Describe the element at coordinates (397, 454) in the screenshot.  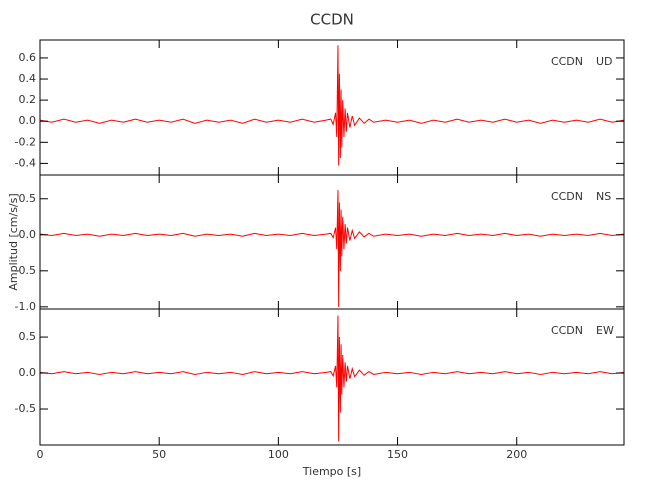
I see `x-tick-label: 150` at that location.